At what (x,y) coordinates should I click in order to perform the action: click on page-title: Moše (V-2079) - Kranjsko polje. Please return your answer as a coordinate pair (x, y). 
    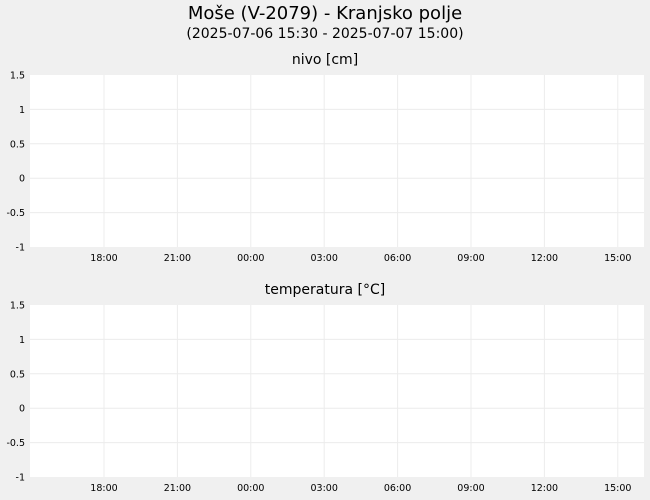
    Looking at the image, I should click on (325, 13).